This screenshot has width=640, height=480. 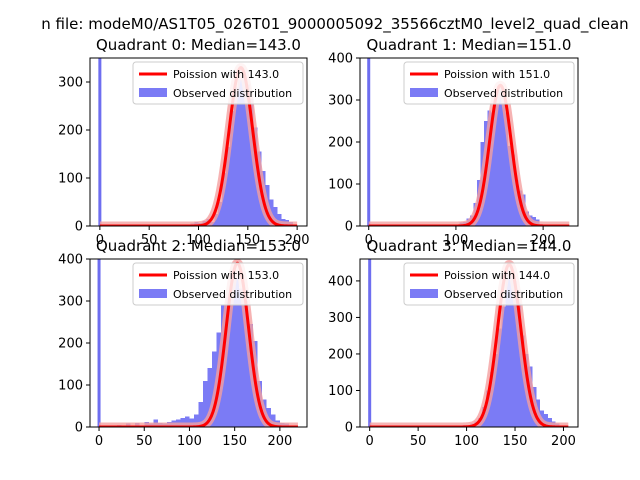 What do you see at coordinates (469, 246) in the screenshot?
I see `subplot-title: Quadrant 3: Median=144.0` at bounding box center [469, 246].